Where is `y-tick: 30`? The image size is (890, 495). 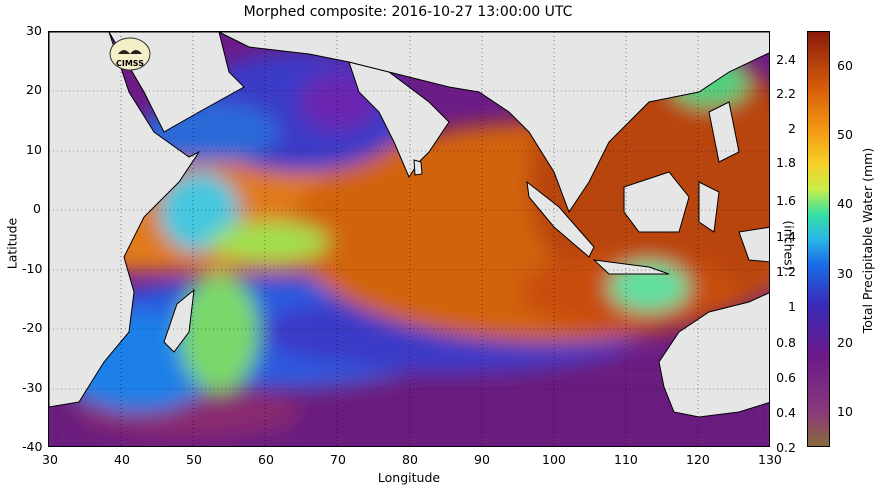
y-tick: 30 is located at coordinates (34, 30).